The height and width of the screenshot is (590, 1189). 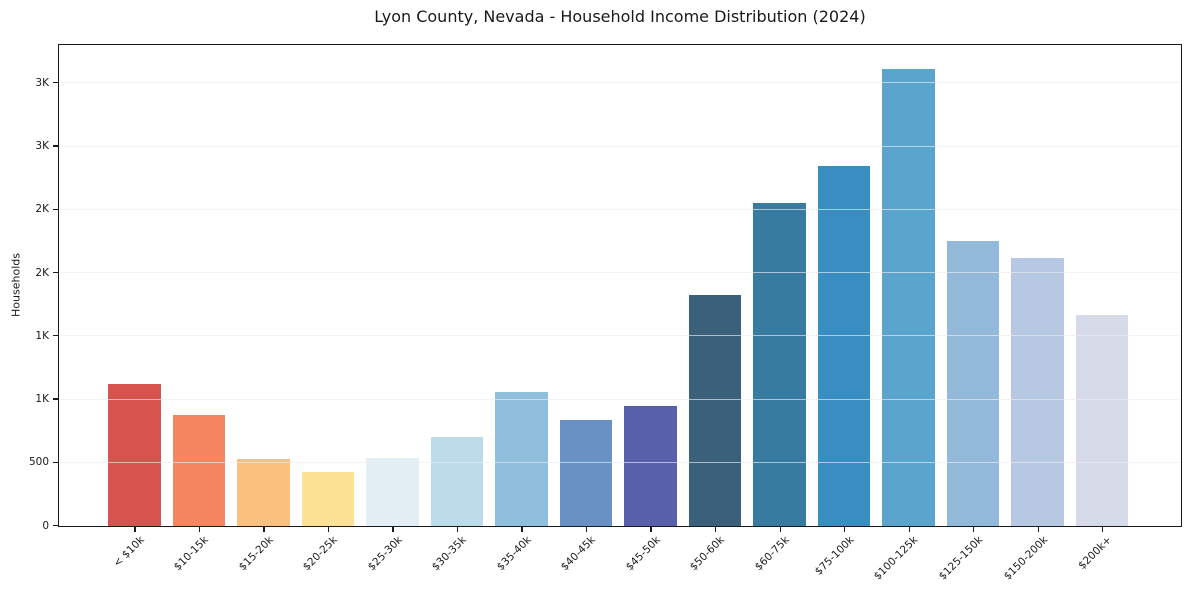 I want to click on y-tick-label: 500, so click(x=38, y=462).